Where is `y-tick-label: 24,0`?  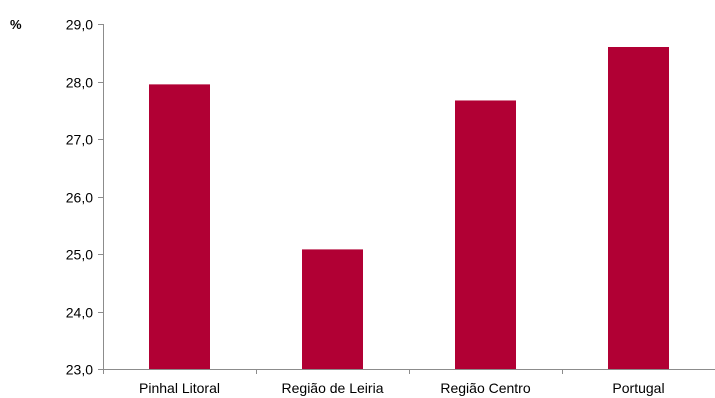 y-tick-label: 24,0 is located at coordinates (79, 313).